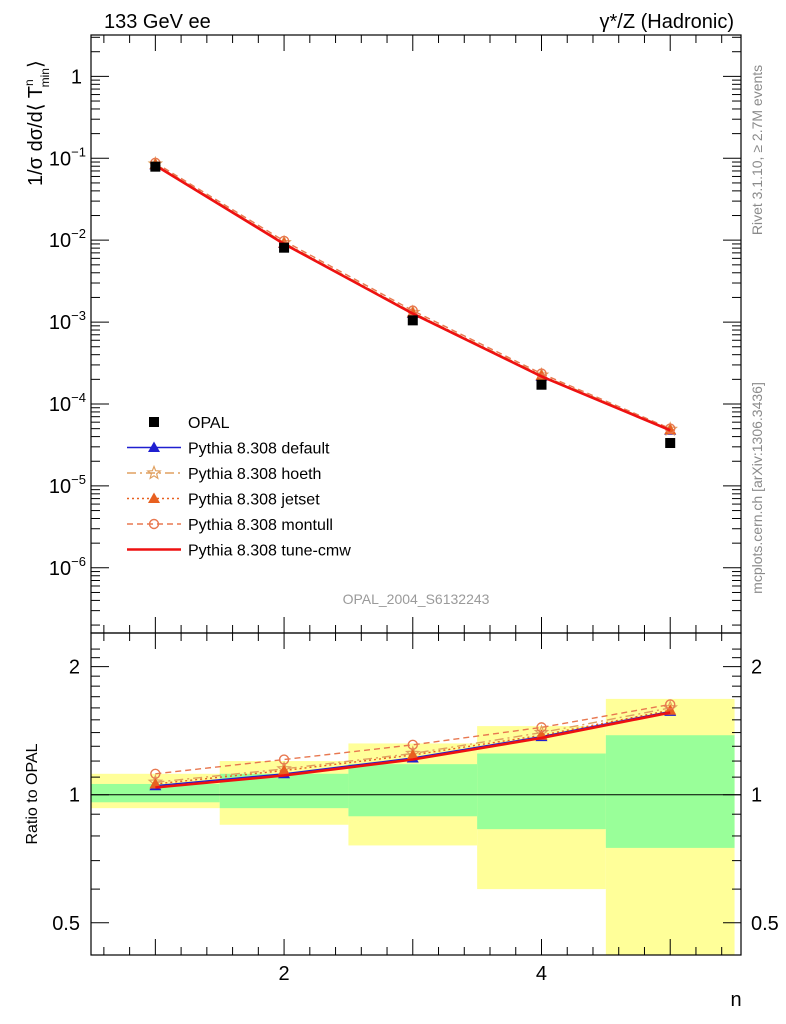  Describe the element at coordinates (67, 157) in the screenshot. I see `main-y-tick-label: 10⁻¹` at that location.